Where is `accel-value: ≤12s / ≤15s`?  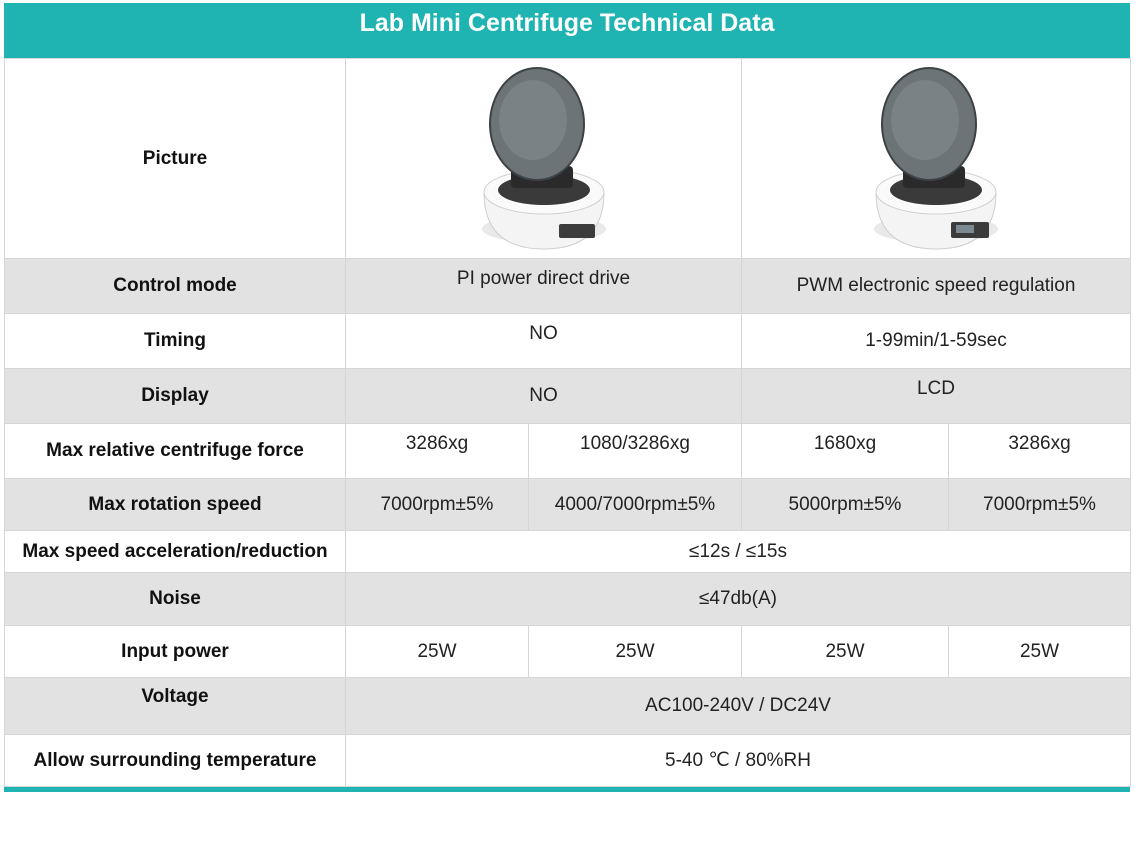
accel-value: ≤12s / ≤15s is located at coordinates (738, 551).